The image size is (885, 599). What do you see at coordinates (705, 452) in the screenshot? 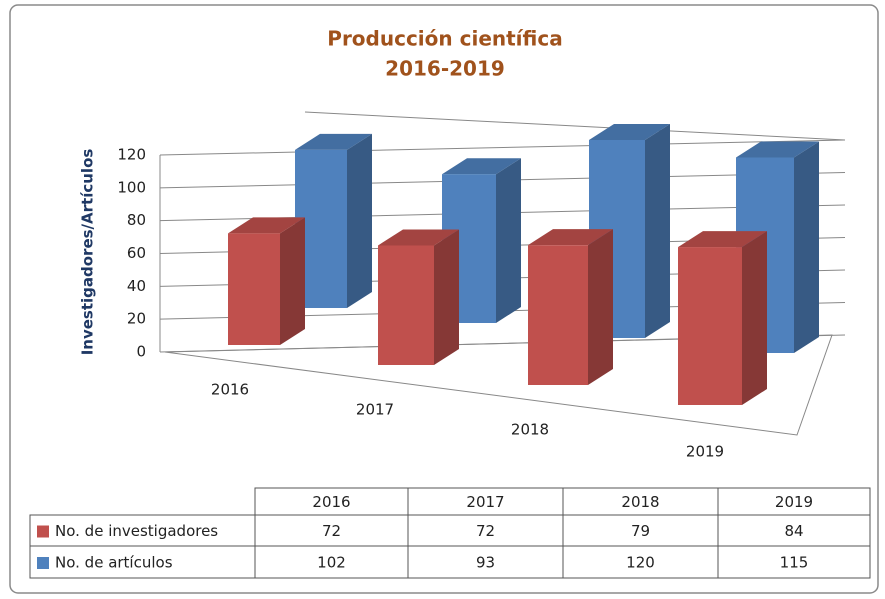
I see `x-tick-label: 2019` at bounding box center [705, 452].